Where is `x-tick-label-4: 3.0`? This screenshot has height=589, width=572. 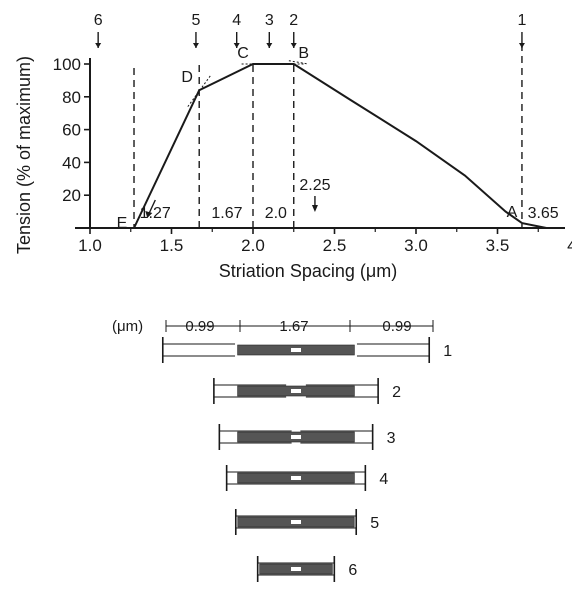
x-tick-label-4: 3.0 is located at coordinates (416, 245).